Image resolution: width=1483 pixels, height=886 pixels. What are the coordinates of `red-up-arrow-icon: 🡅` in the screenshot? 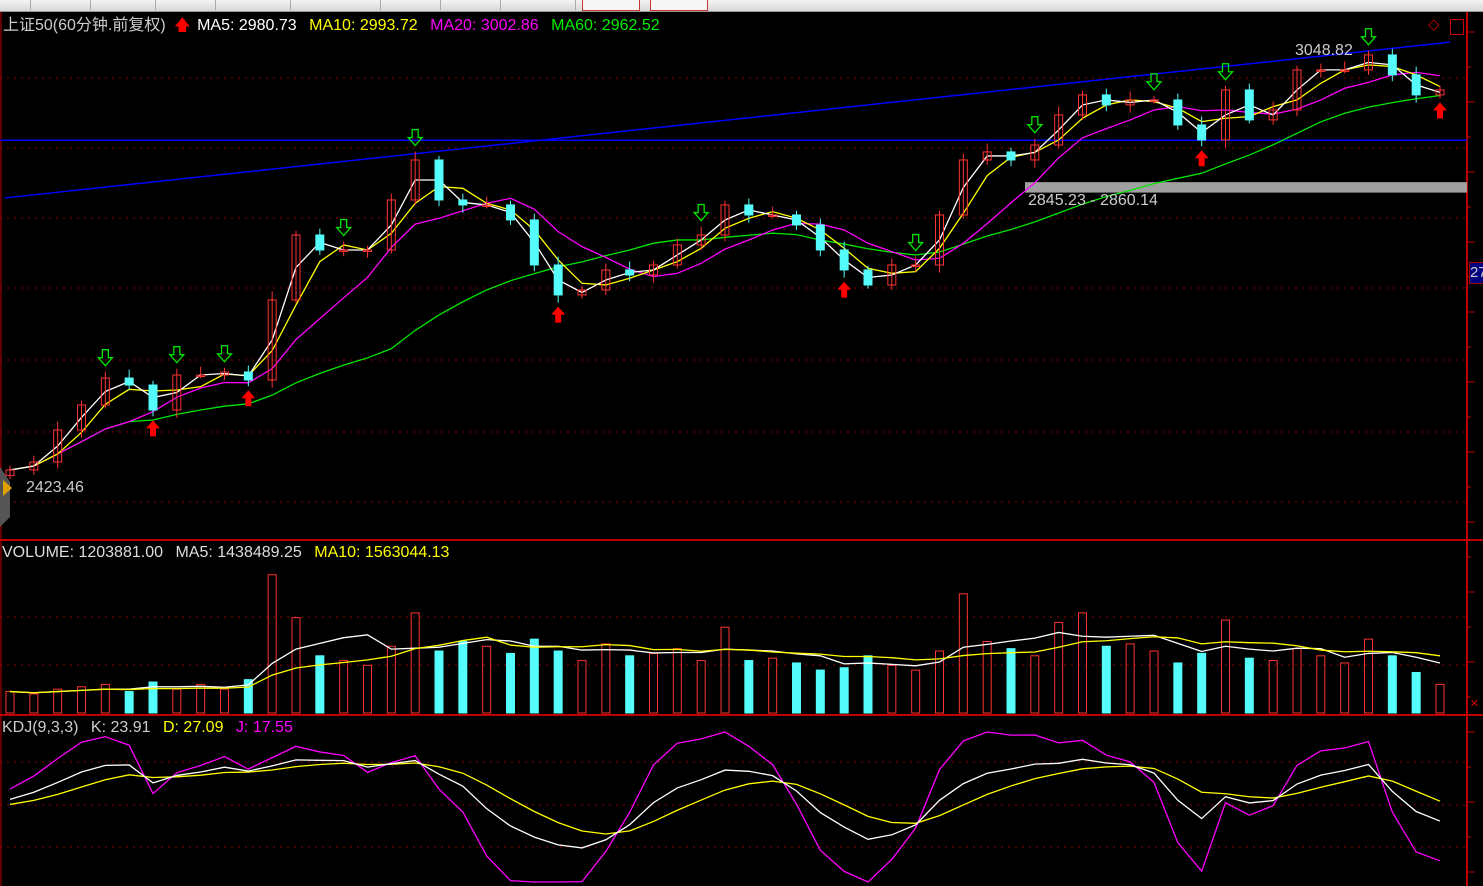 It's located at (182, 25).